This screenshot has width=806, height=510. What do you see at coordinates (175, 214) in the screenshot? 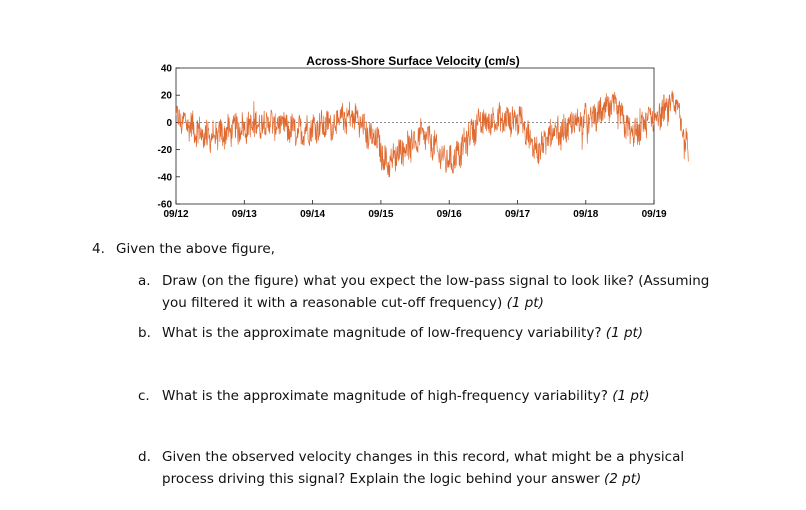
I see `x-tick-label: 09/12` at bounding box center [175, 214].